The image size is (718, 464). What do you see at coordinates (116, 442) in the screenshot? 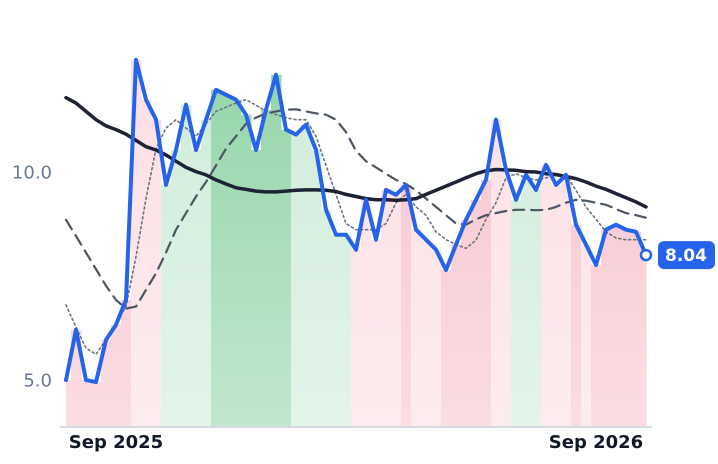
I see `x-tick-label: Sep 2025` at bounding box center [116, 442].